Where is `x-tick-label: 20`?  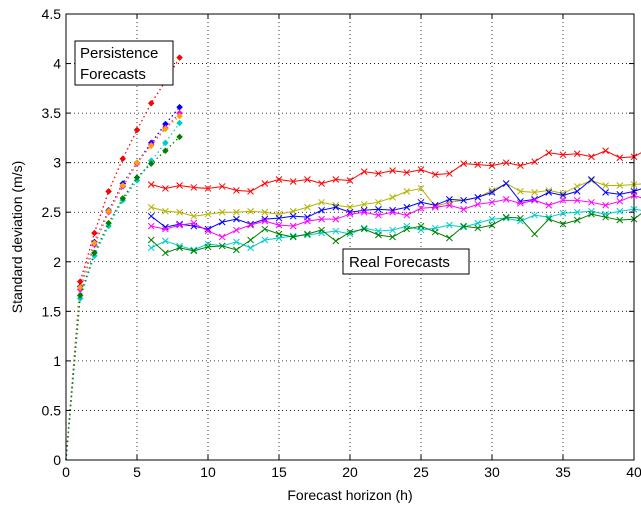 x-tick-label: 20 is located at coordinates (350, 472).